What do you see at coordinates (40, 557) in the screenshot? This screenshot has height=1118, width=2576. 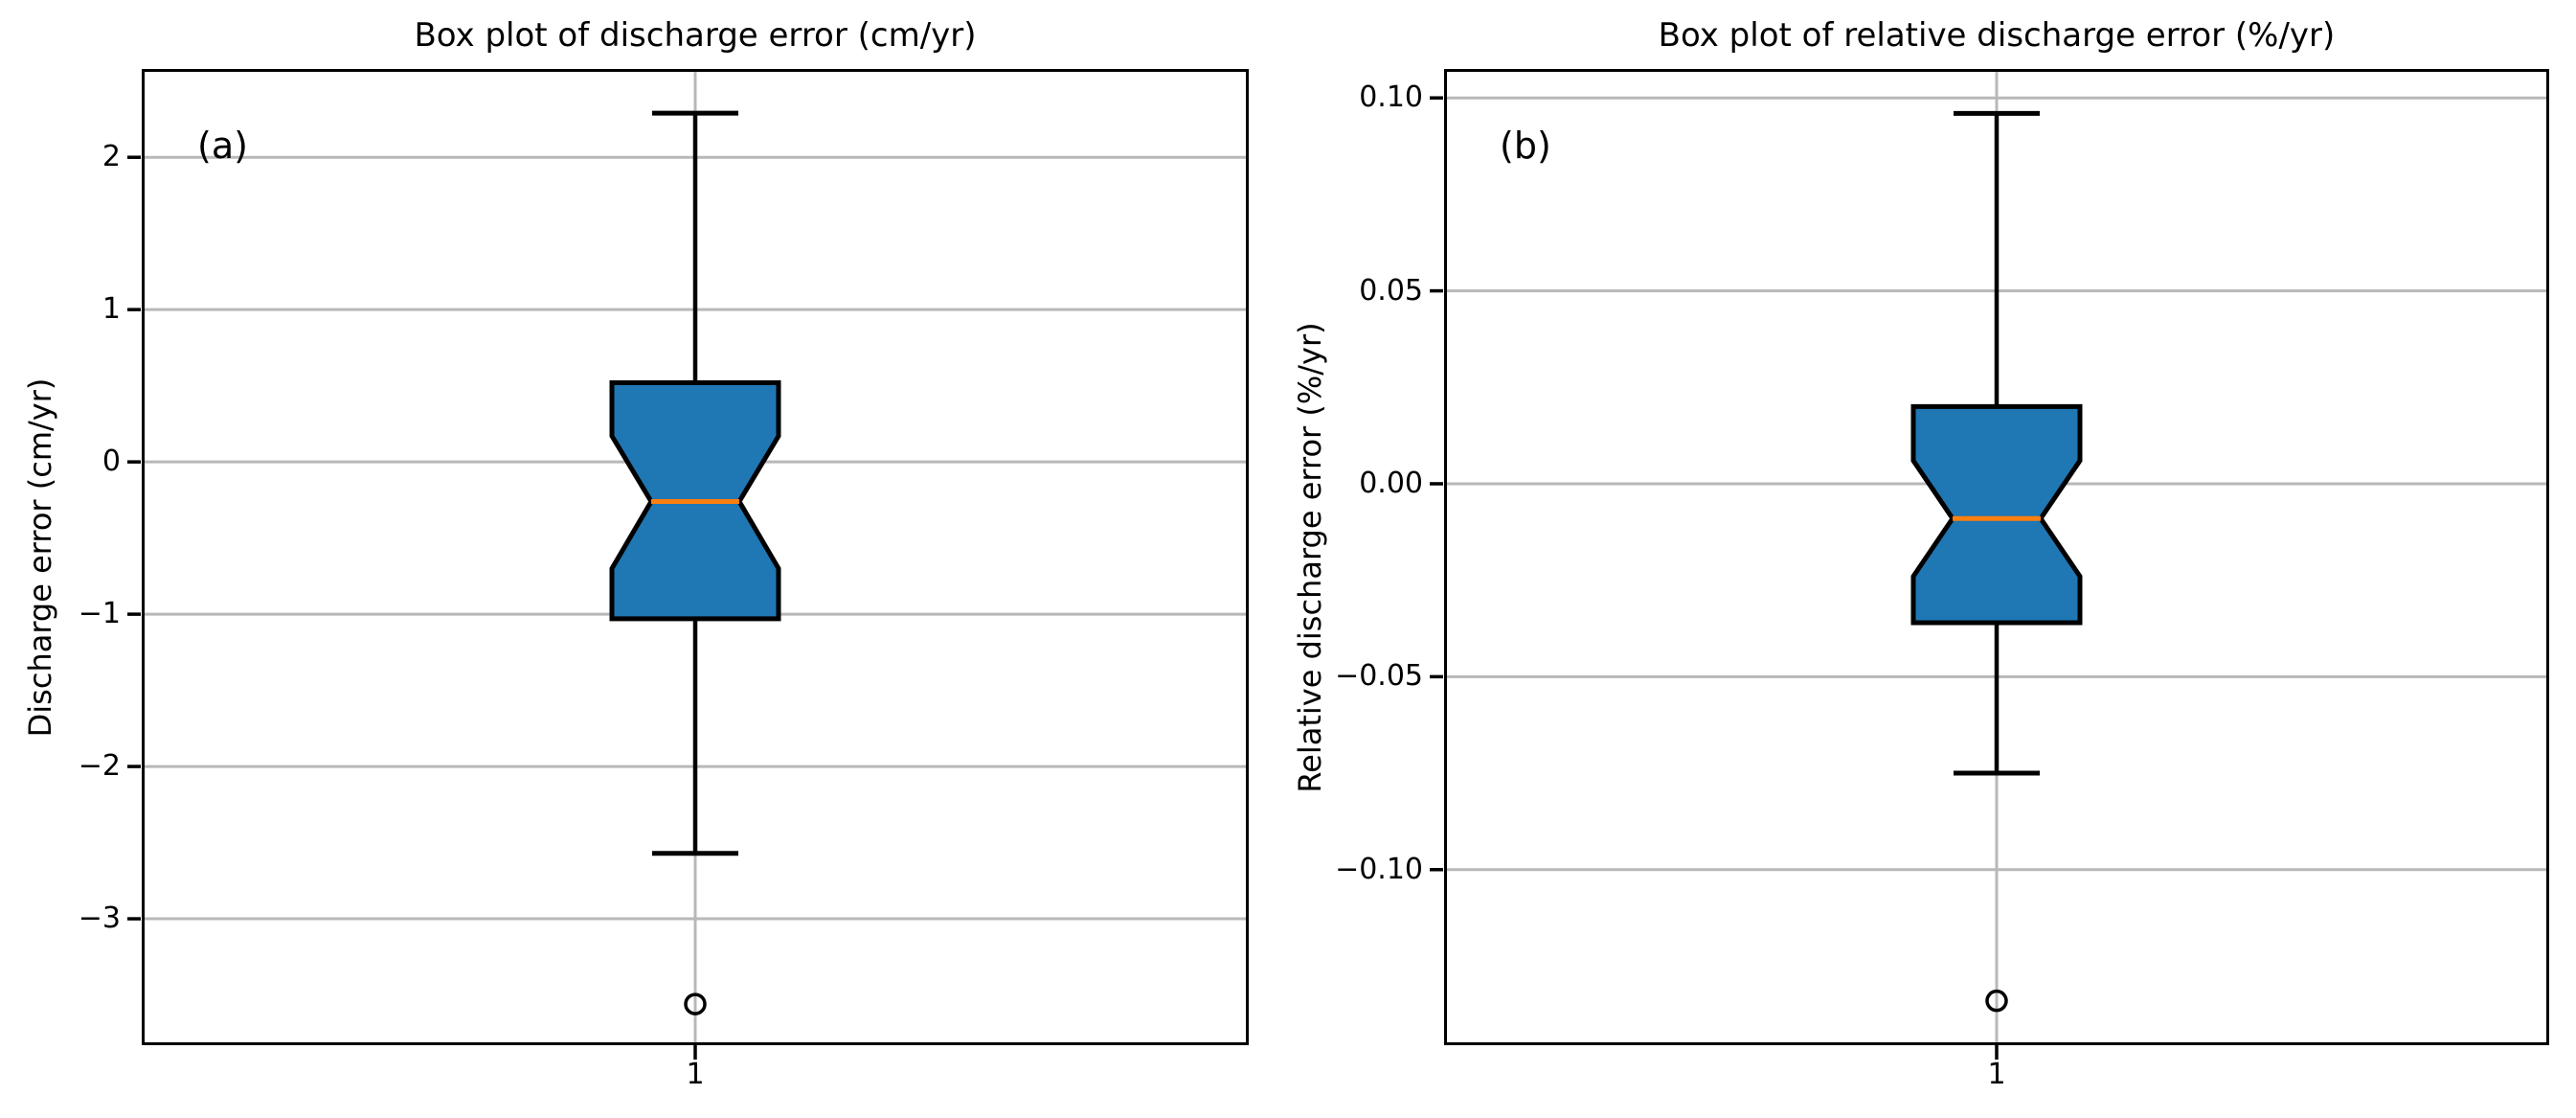 I see `panel-a-y-axis-label: Discharge error (cm/yr)` at bounding box center [40, 557].